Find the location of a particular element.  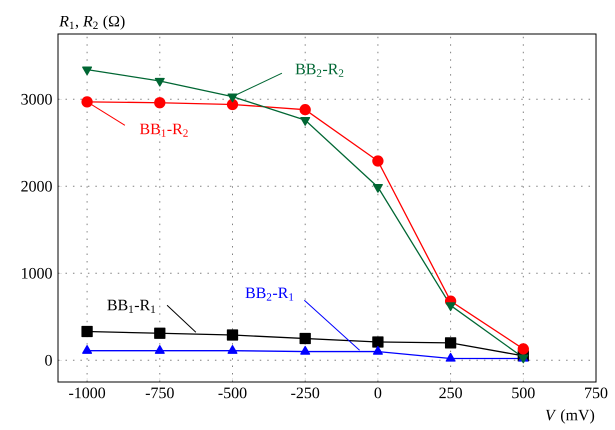

x-tick-label: 500 is located at coordinates (523, 393).